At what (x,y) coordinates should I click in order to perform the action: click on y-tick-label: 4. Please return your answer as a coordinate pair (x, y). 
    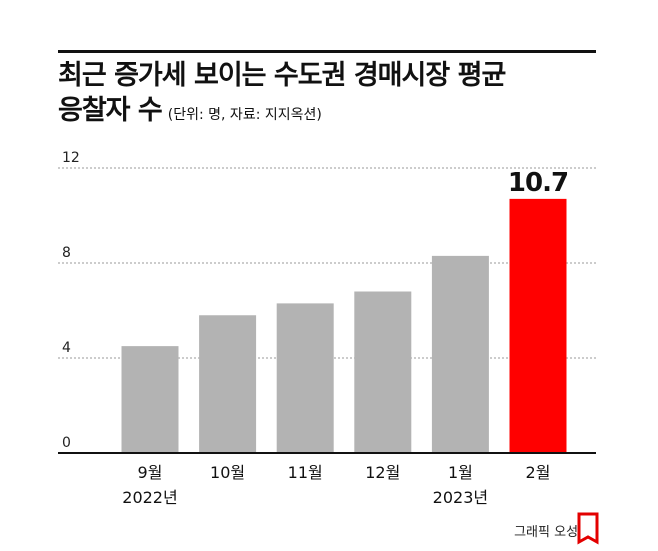
    Looking at the image, I should click on (66, 348).